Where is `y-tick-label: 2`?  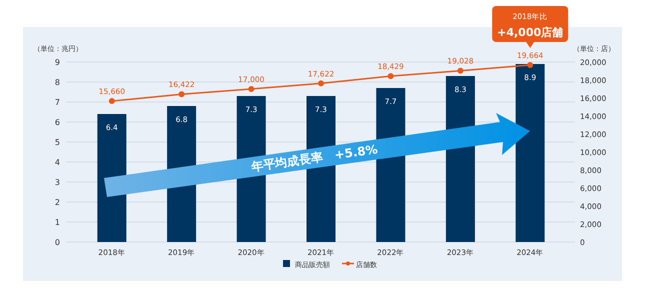 y-tick-label: 2 is located at coordinates (57, 202).